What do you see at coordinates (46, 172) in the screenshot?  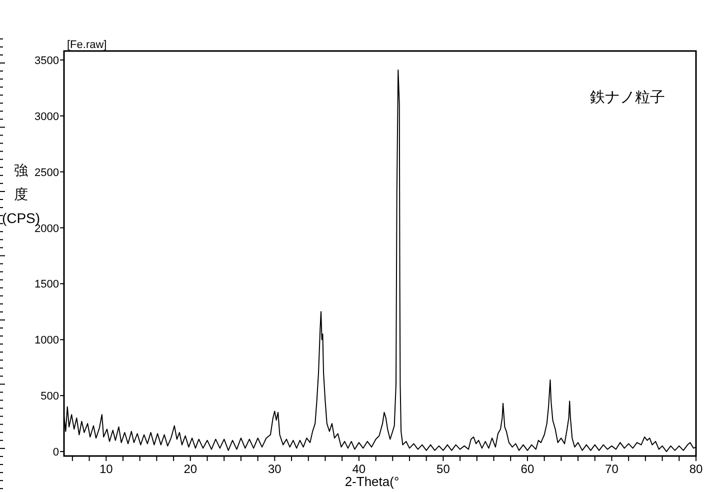 I see `y-tick-label: 2500` at bounding box center [46, 172].